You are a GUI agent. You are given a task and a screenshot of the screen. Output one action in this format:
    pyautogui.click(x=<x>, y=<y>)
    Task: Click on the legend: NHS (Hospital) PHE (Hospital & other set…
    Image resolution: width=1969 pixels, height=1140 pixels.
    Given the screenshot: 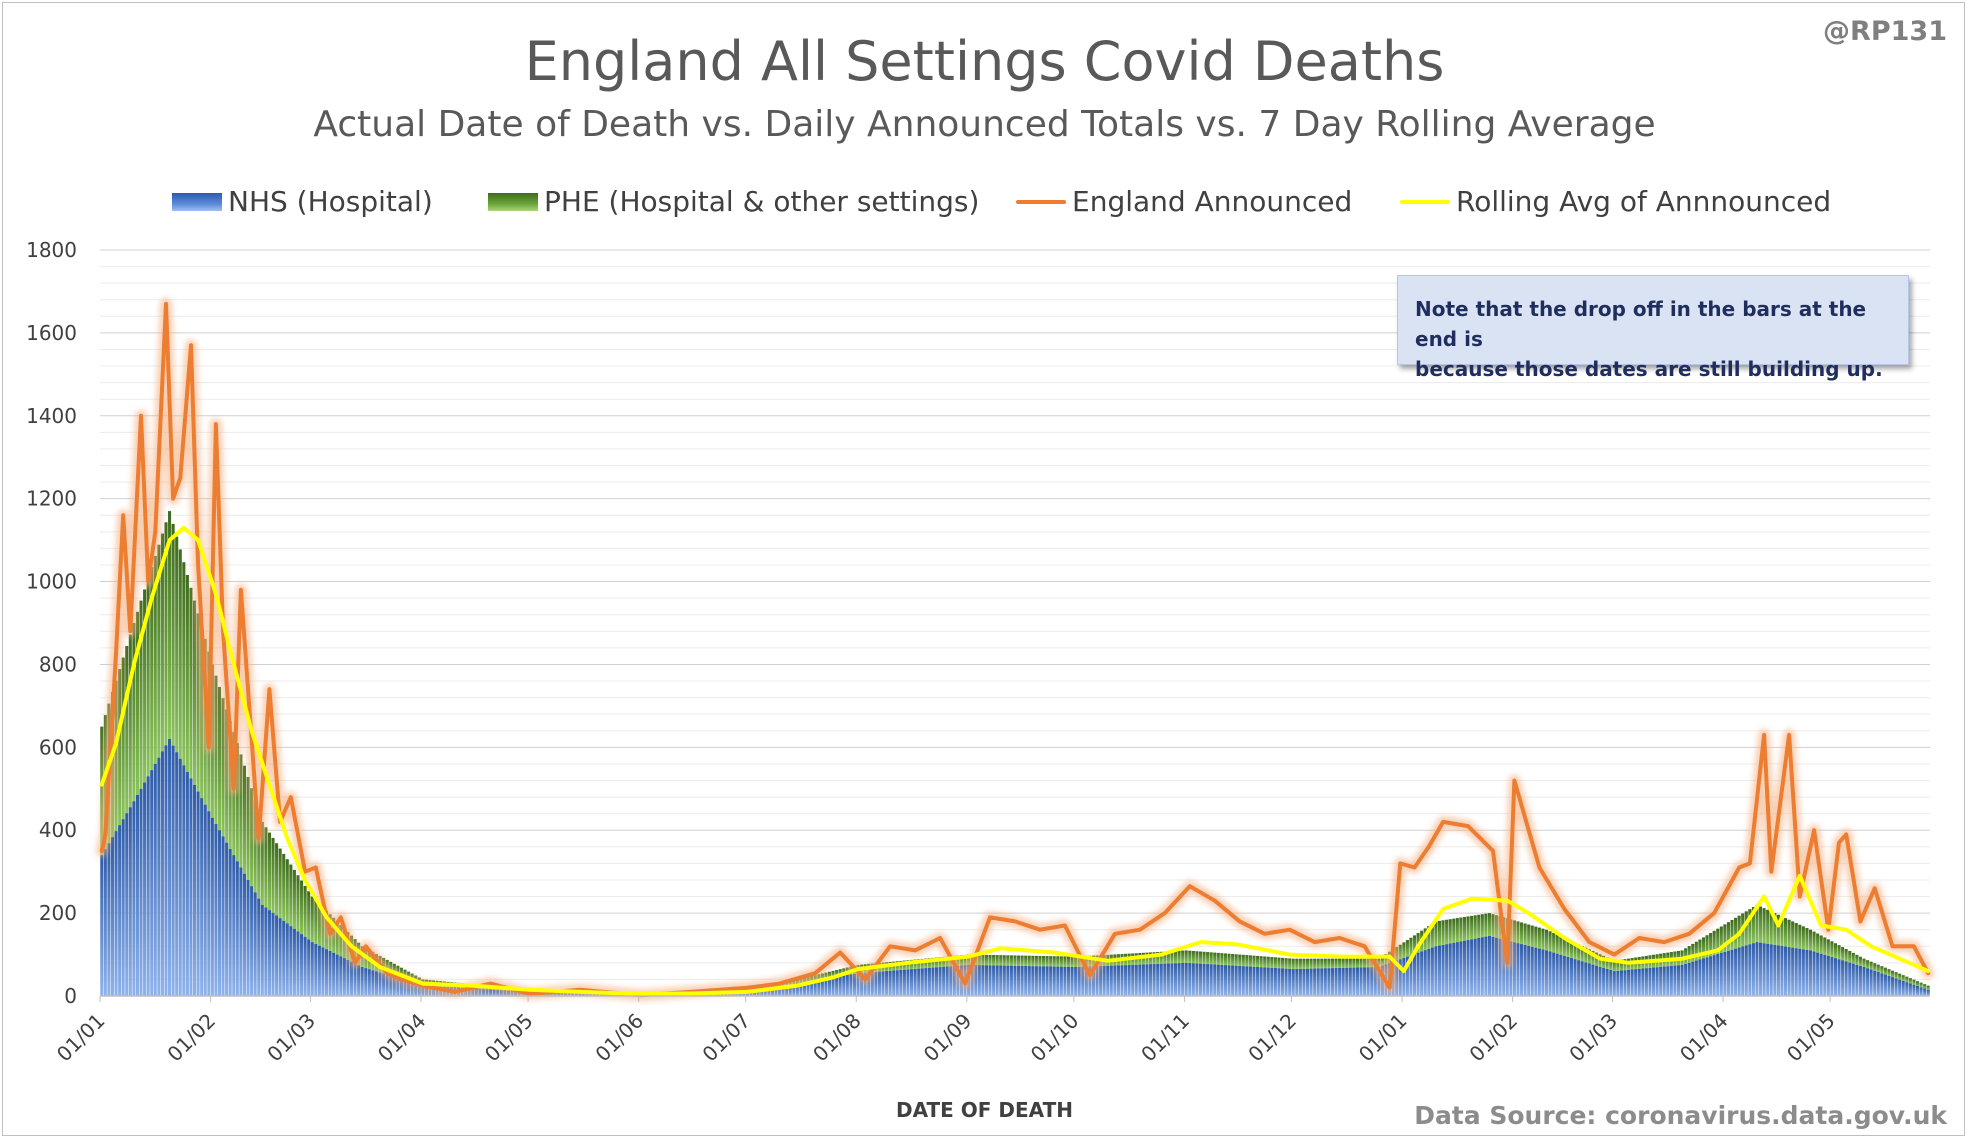 What is the action you would take?
    pyautogui.click(x=984, y=205)
    